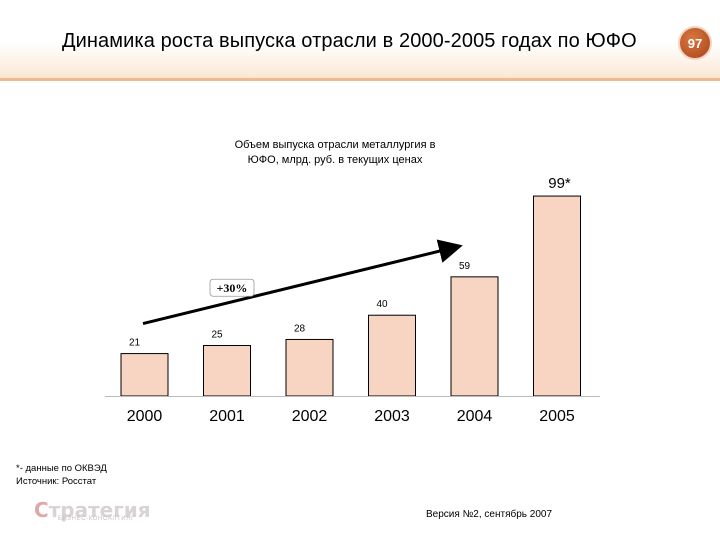 This screenshot has height=540, width=720. What do you see at coordinates (56, 481) in the screenshot?
I see `footnote-source: Источник: Росстат` at bounding box center [56, 481].